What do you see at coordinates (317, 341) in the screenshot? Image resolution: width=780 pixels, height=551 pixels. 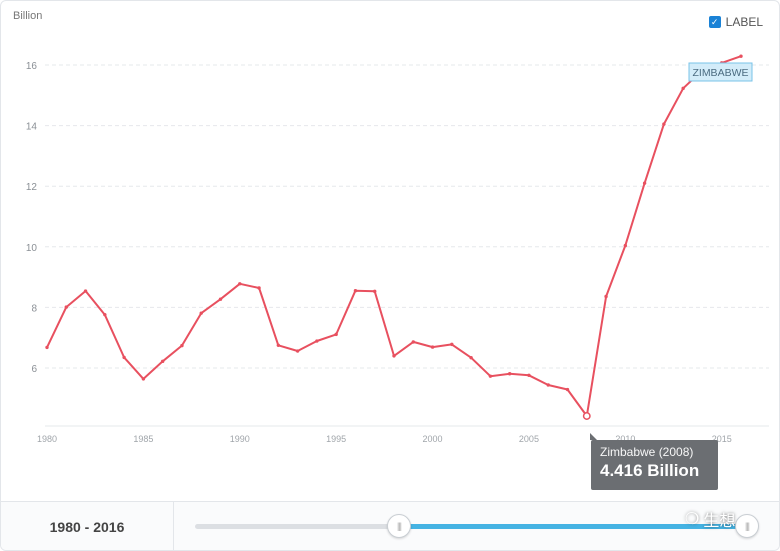 I see `data-point-1994` at bounding box center [317, 341].